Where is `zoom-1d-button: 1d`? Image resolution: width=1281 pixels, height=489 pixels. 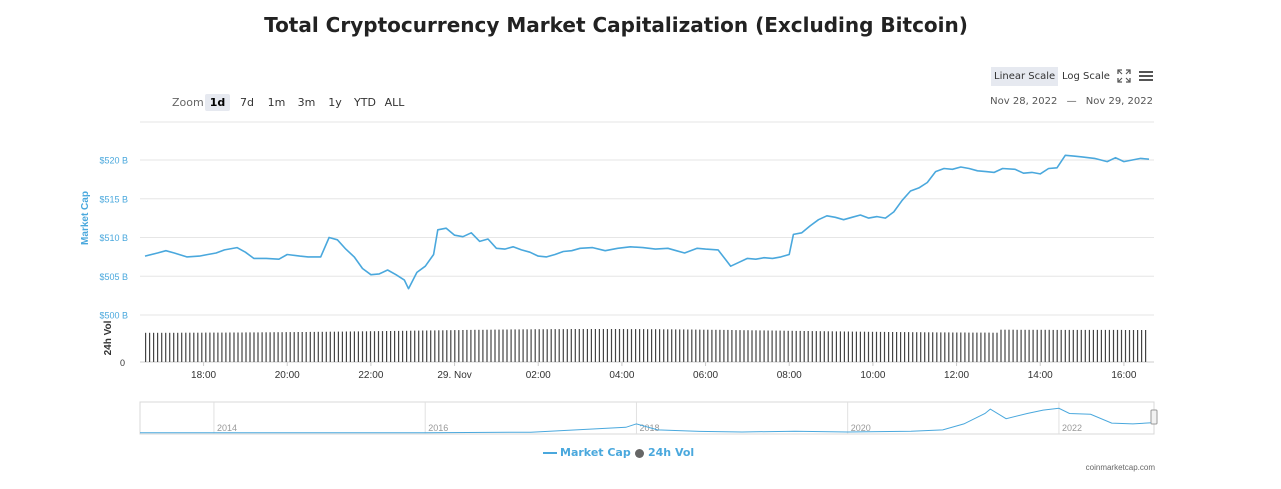 zoom-1d-button: 1d is located at coordinates (217, 102).